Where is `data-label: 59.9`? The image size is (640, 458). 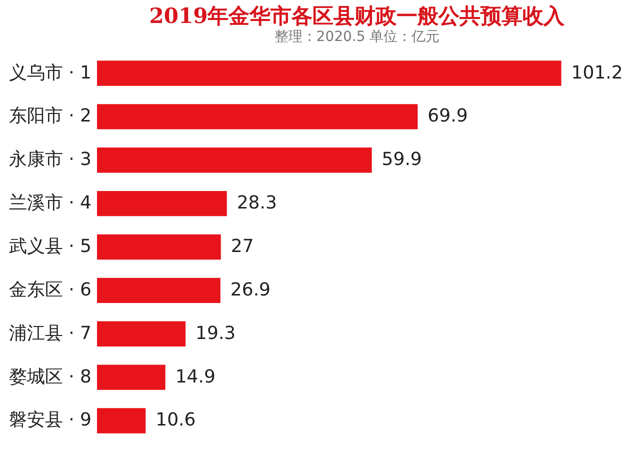 data-label: 59.9 is located at coordinates (402, 159).